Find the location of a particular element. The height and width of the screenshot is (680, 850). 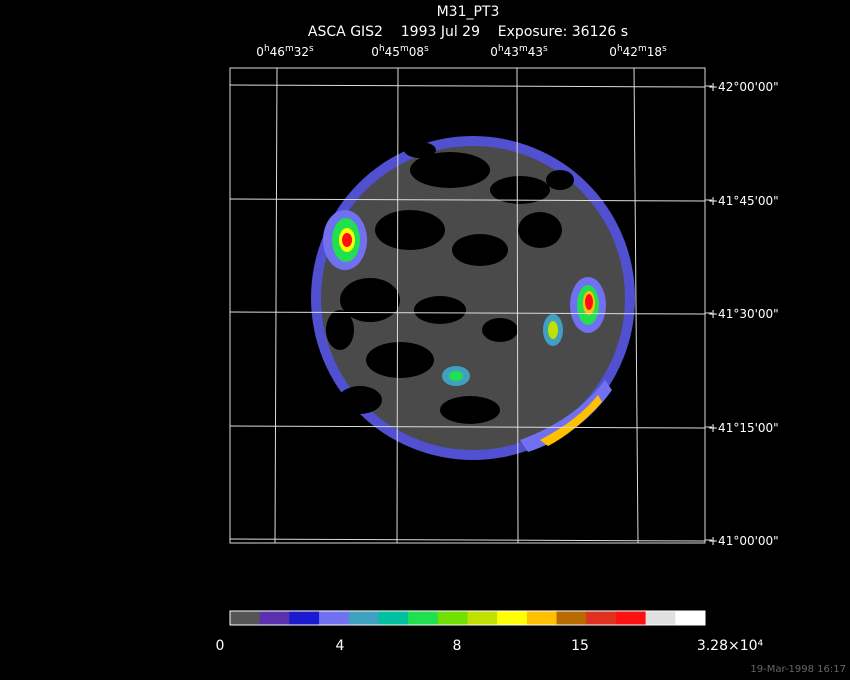

colorbar-label: 8 is located at coordinates (457, 646).